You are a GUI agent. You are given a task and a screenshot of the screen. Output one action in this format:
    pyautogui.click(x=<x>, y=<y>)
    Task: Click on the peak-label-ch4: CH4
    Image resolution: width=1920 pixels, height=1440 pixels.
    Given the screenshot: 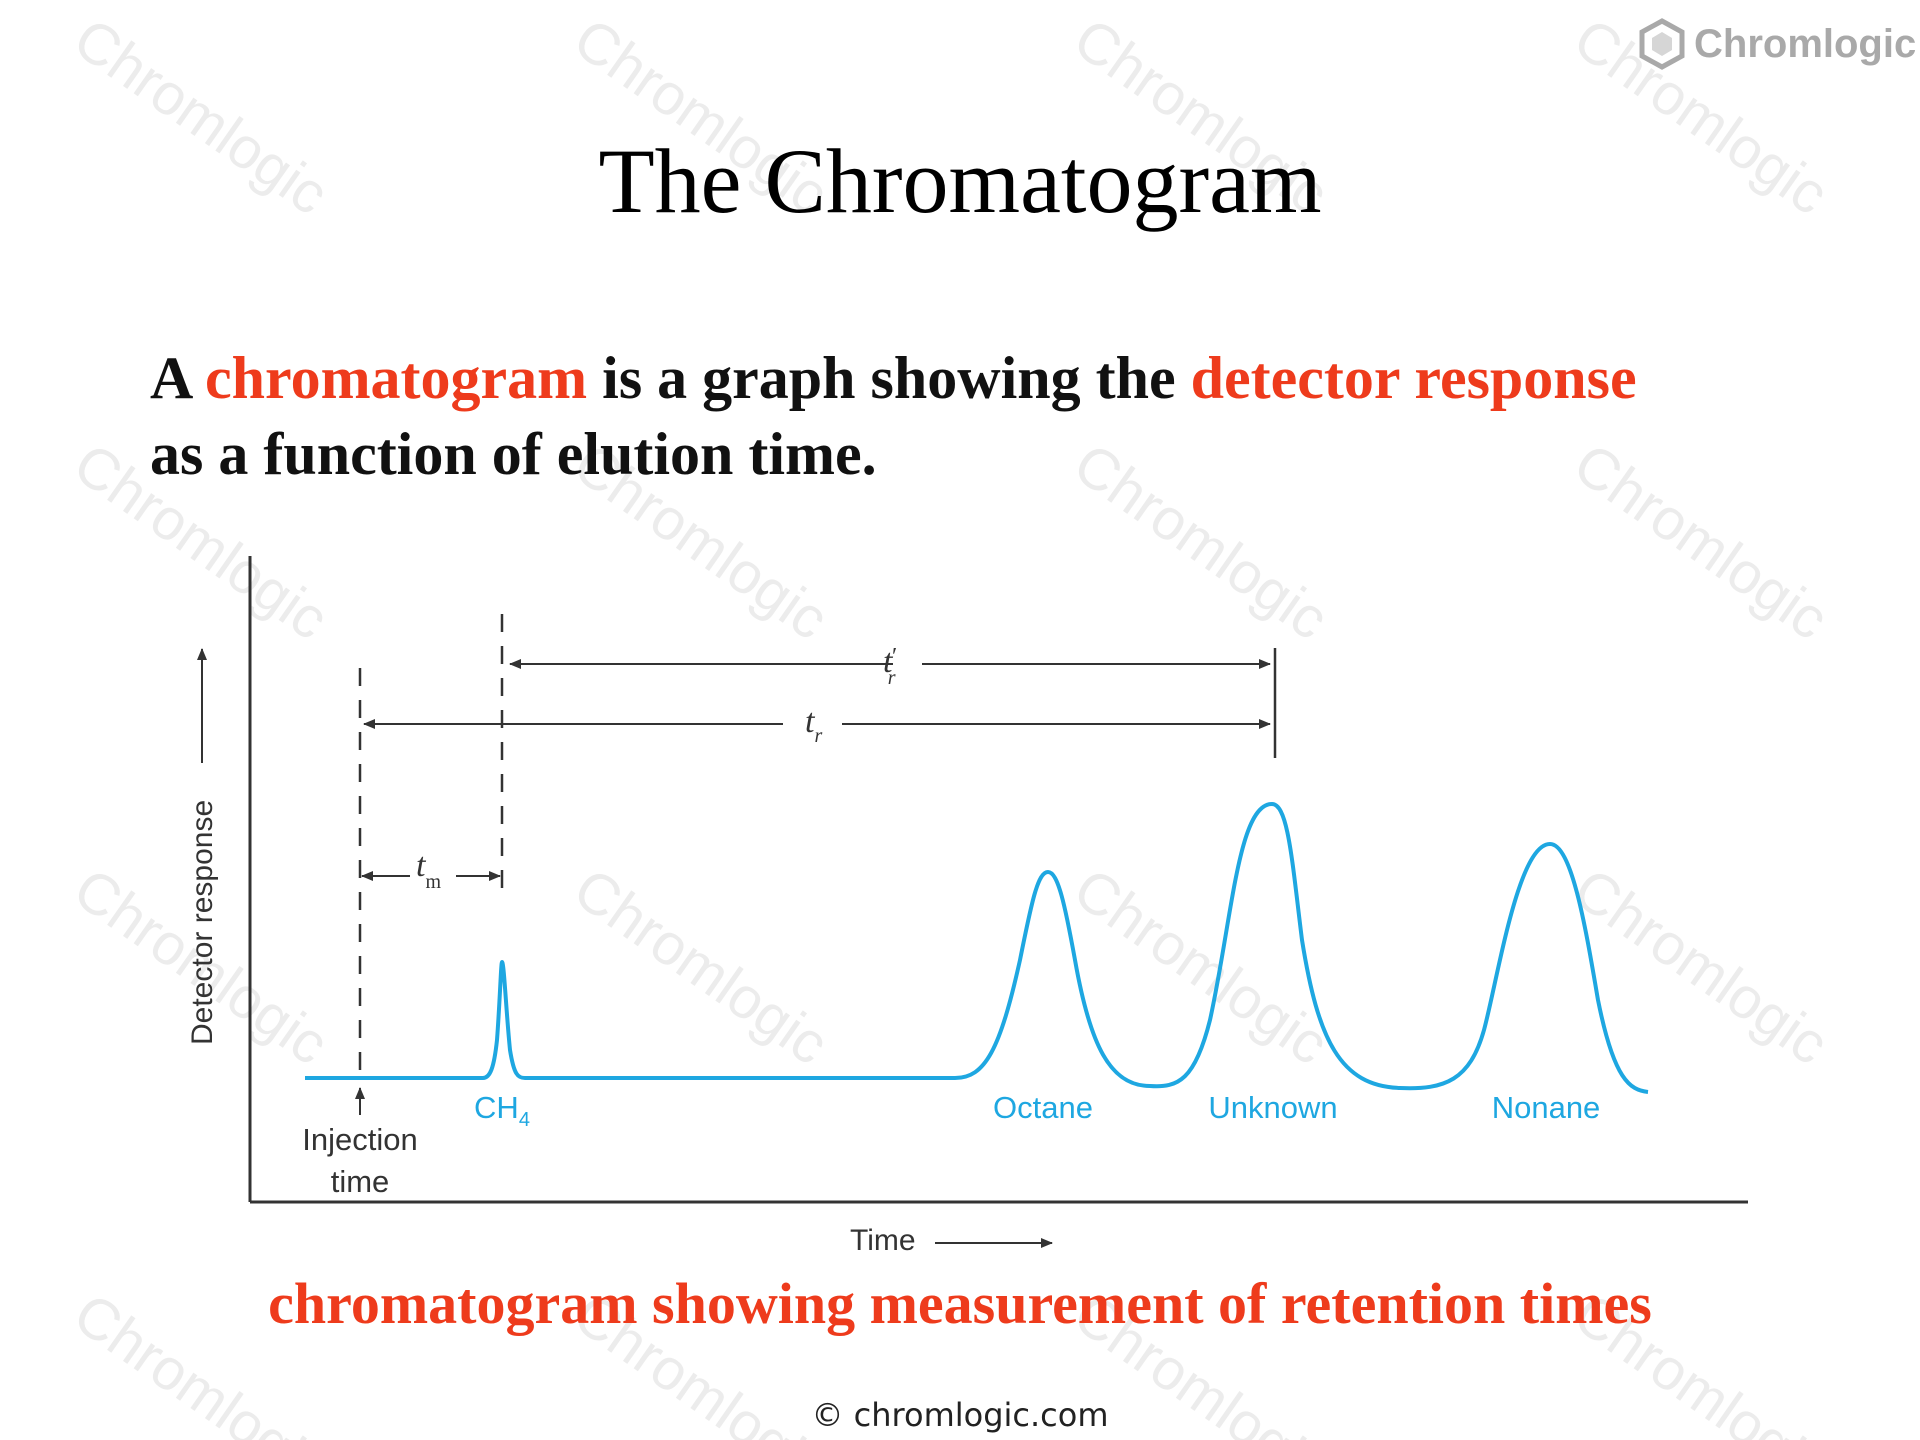 What is the action you would take?
    pyautogui.click(x=502, y=1110)
    